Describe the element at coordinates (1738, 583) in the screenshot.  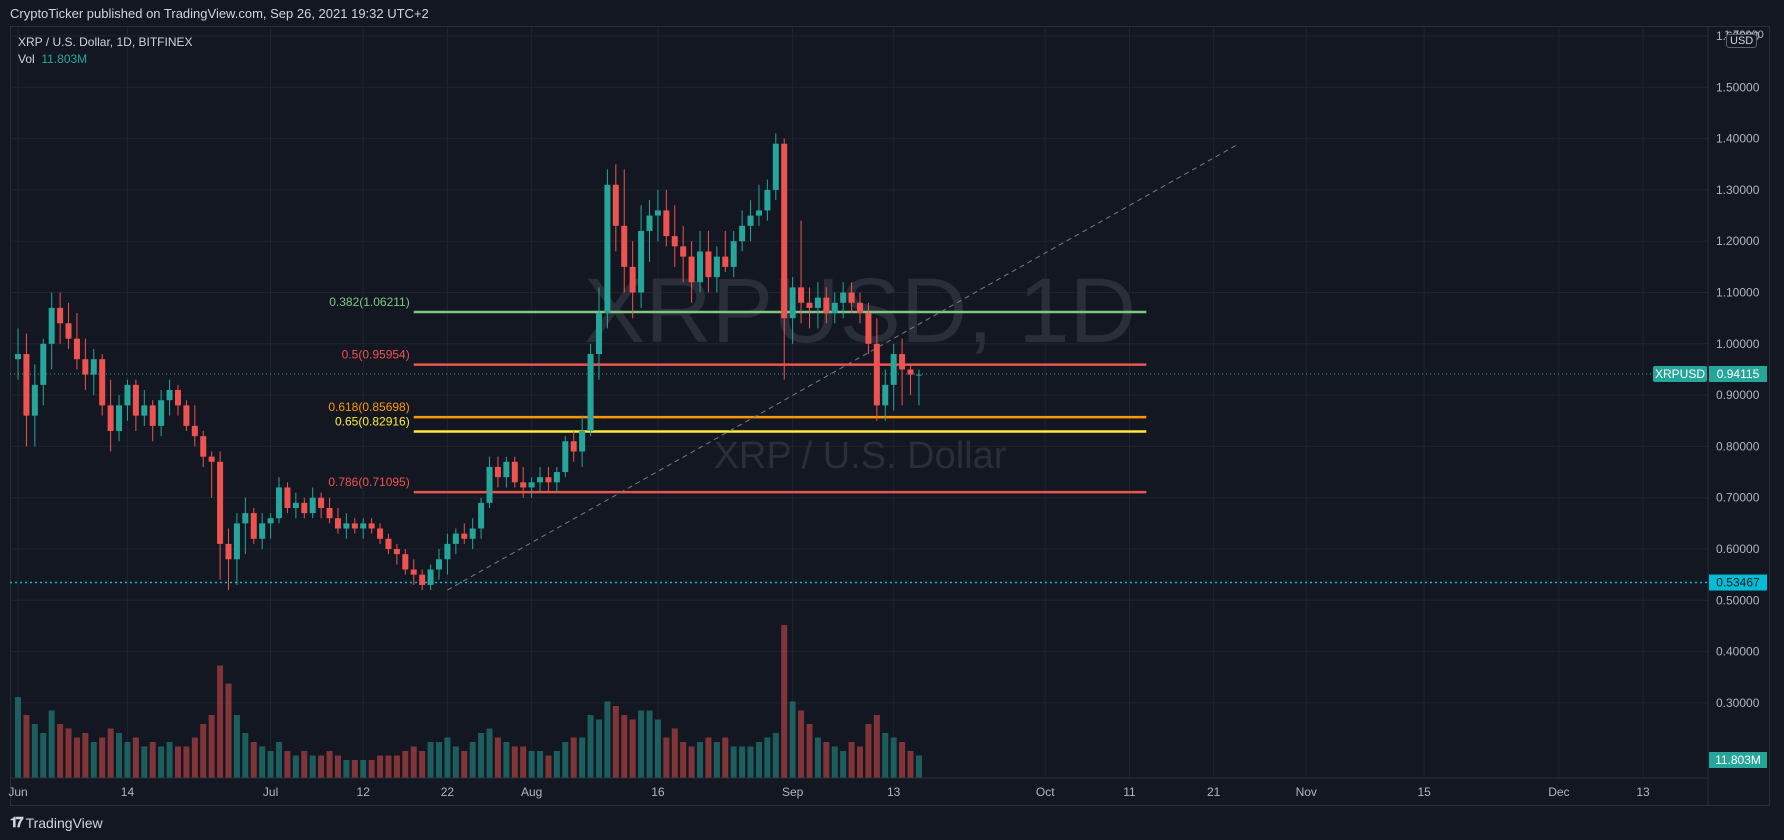
I see `support-badge: 0.53467` at that location.